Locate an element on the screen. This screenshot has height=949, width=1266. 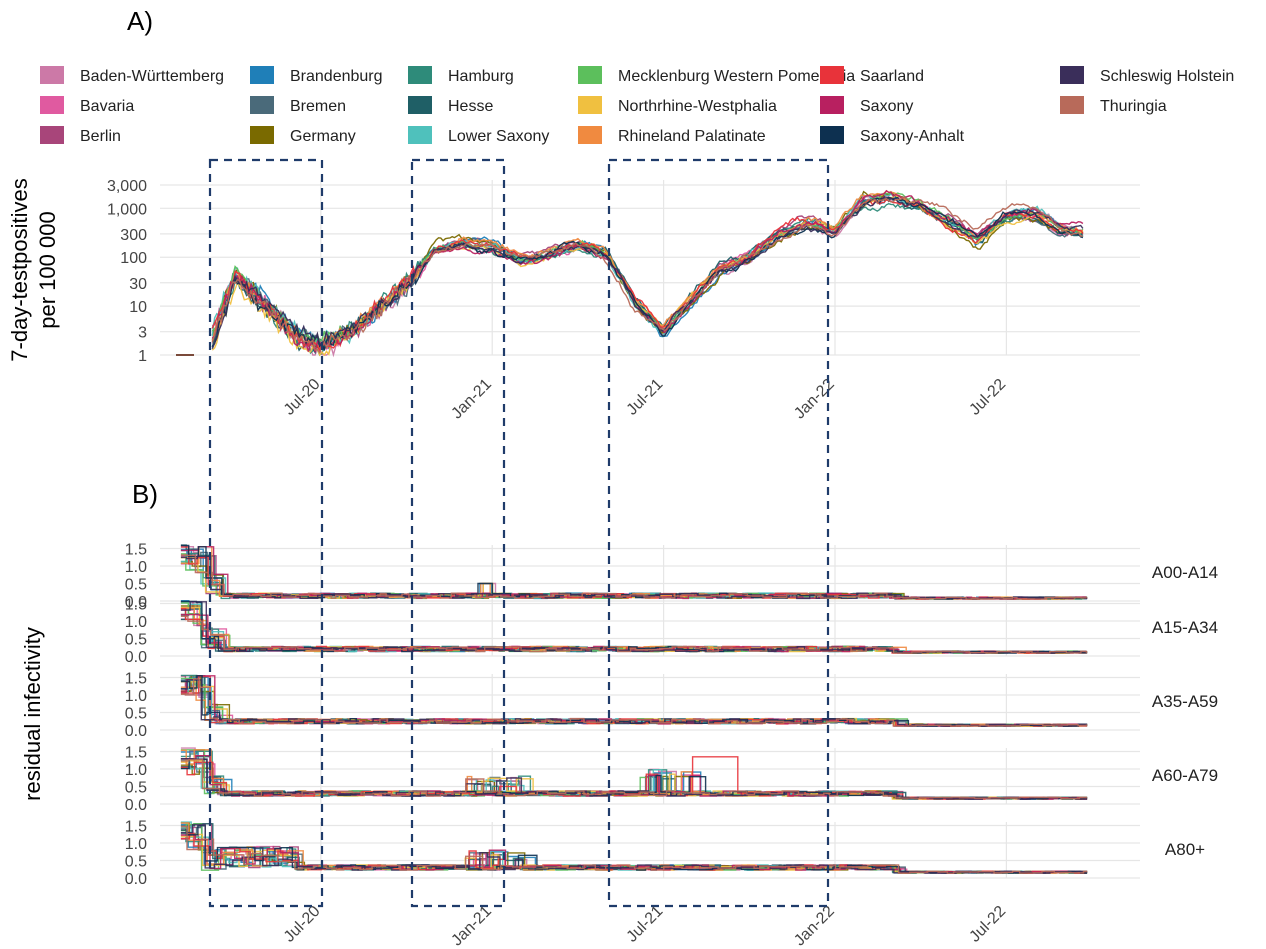
panel-a-ylabel-line2: per 100 000 is located at coordinates (47, 269).